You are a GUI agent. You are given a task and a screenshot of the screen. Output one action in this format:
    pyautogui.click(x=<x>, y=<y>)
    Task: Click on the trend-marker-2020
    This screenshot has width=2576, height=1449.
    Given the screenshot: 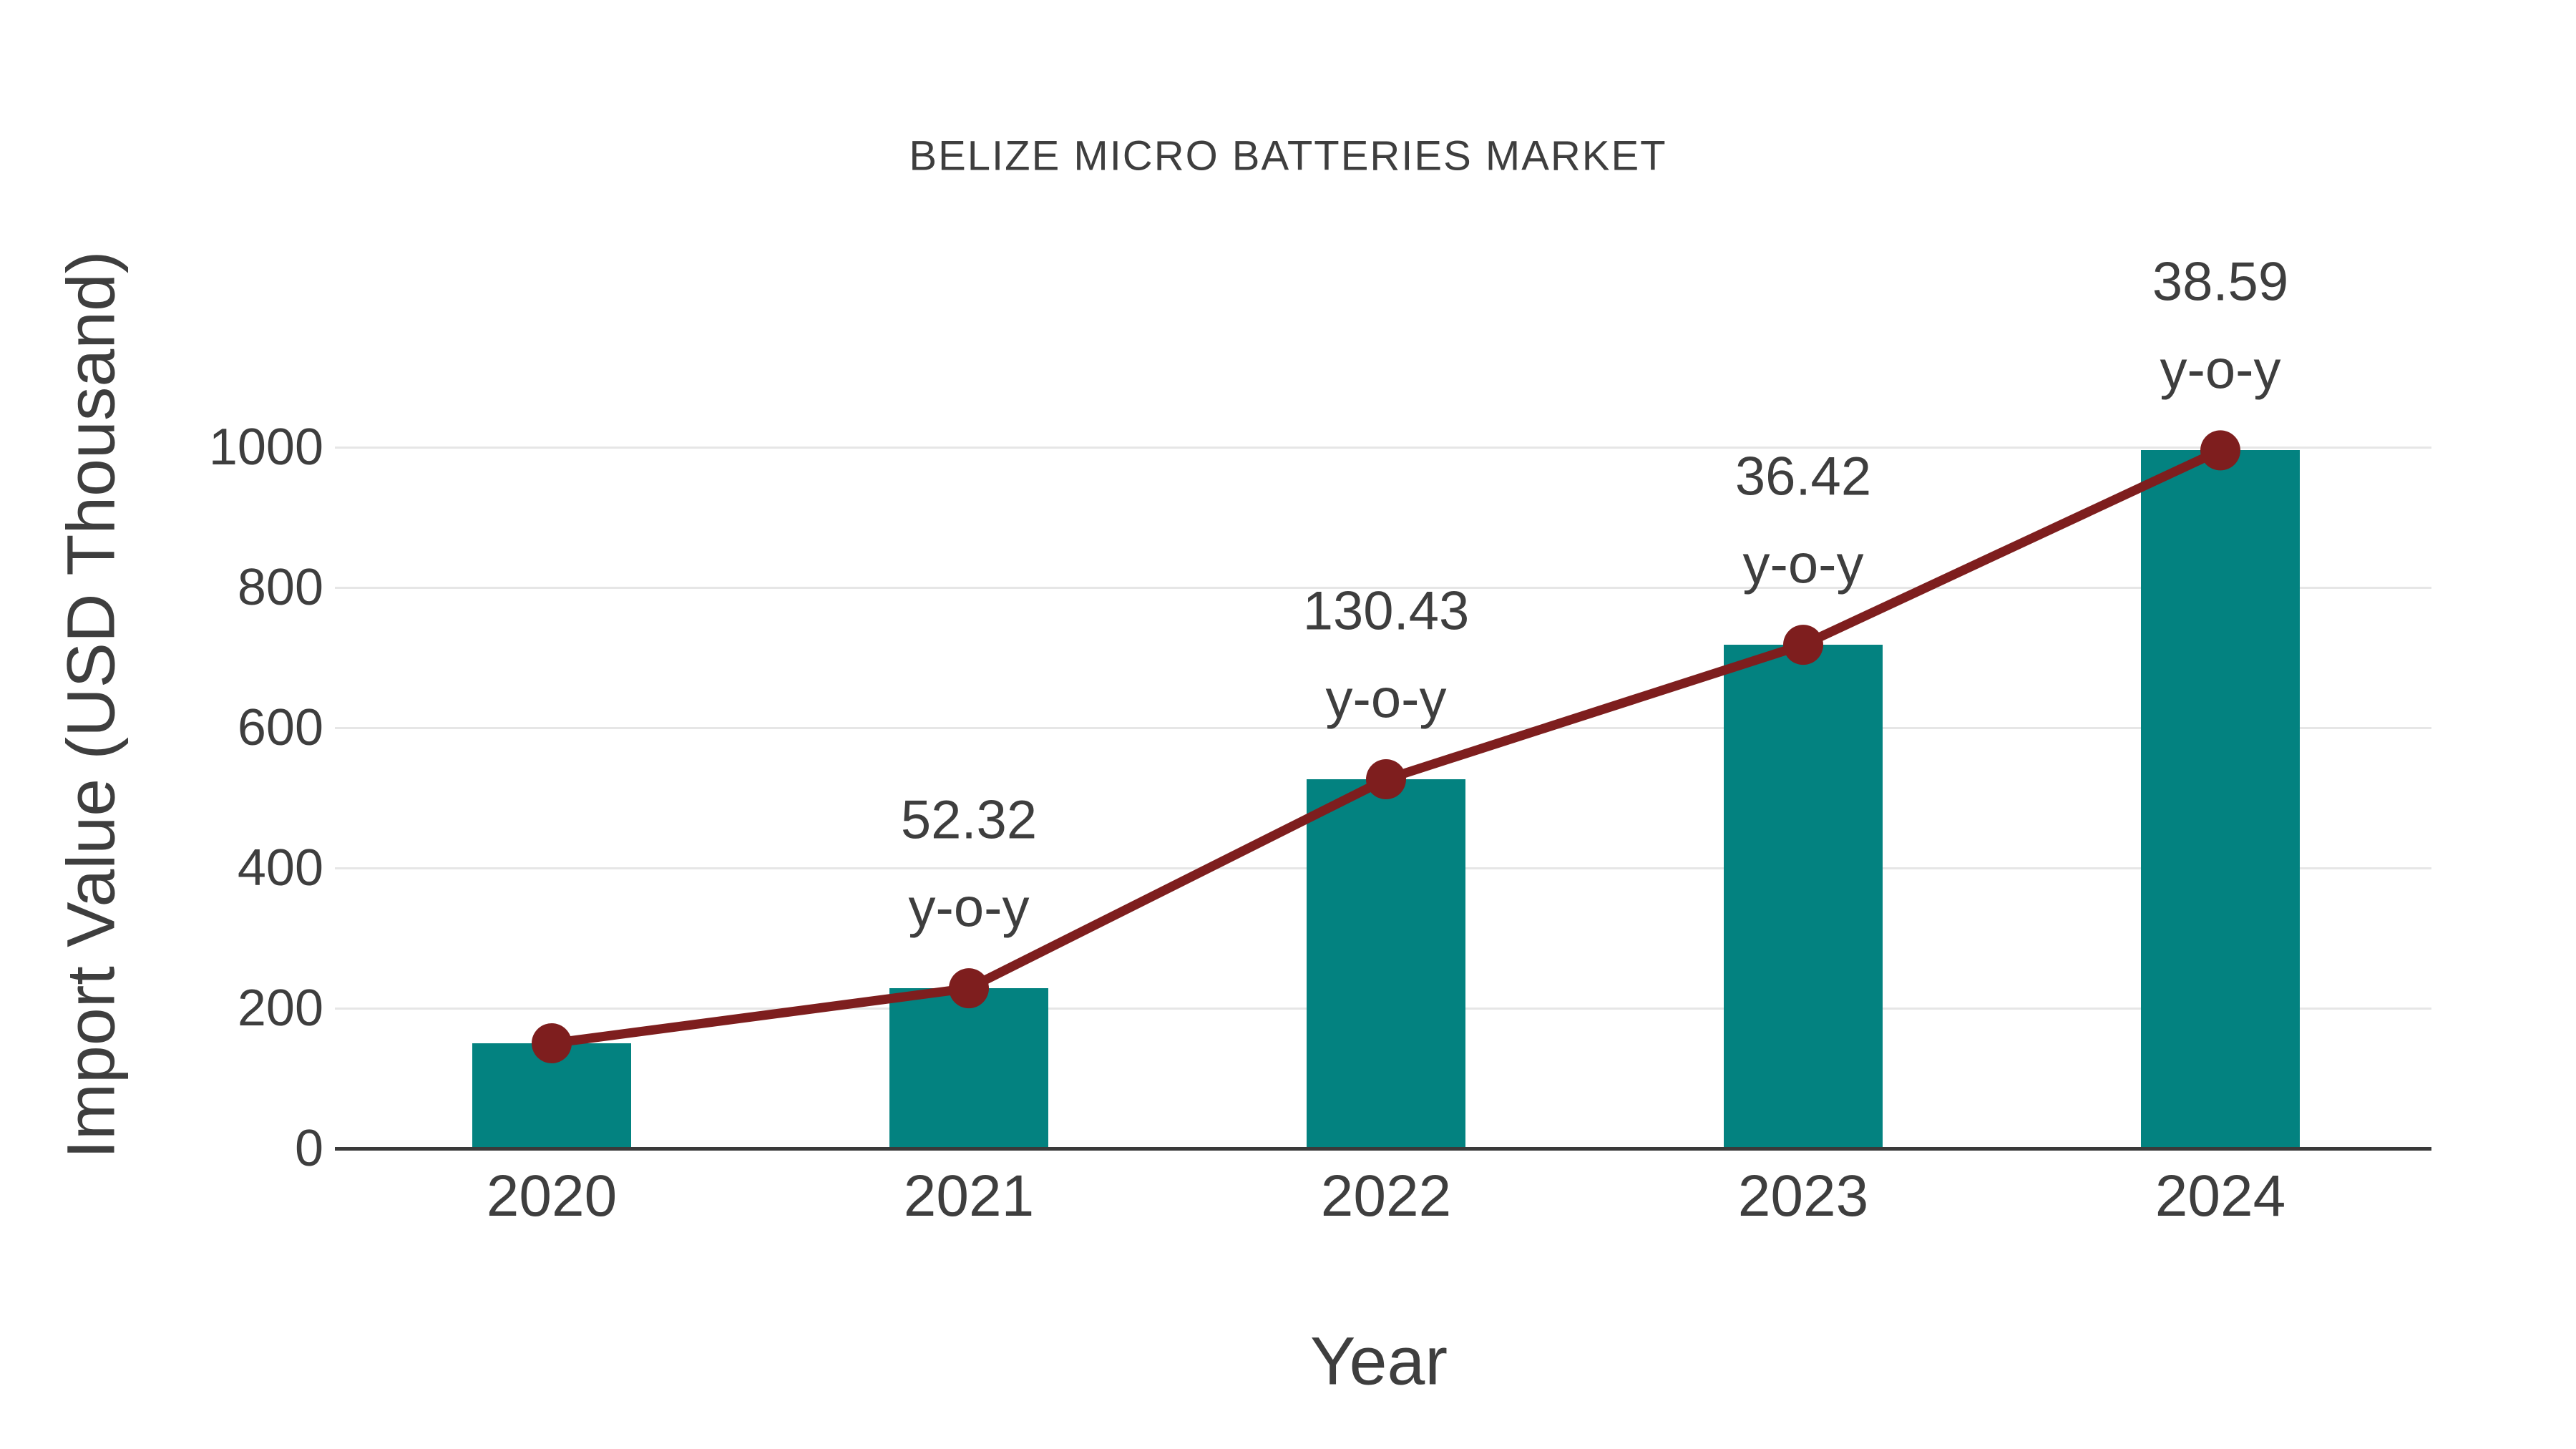 What is the action you would take?
    pyautogui.click(x=552, y=1043)
    